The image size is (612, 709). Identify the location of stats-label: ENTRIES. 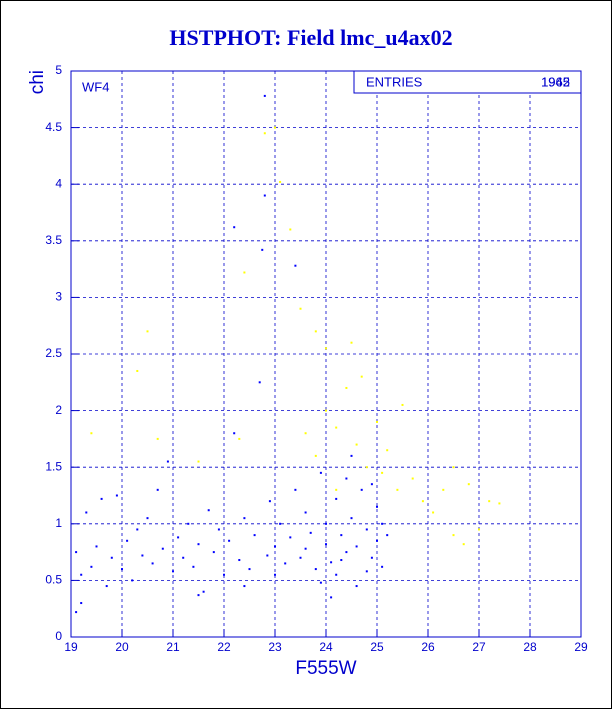
(394, 81).